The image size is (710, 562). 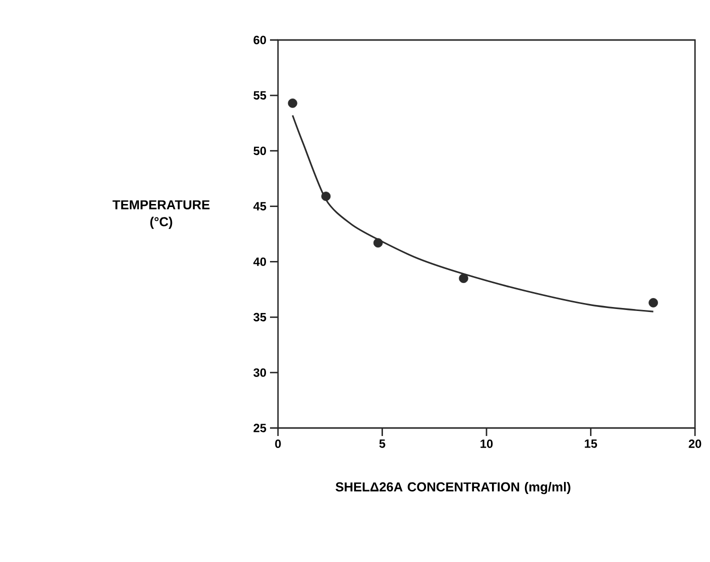 What do you see at coordinates (260, 40) in the screenshot?
I see `y-tick-label: 60` at bounding box center [260, 40].